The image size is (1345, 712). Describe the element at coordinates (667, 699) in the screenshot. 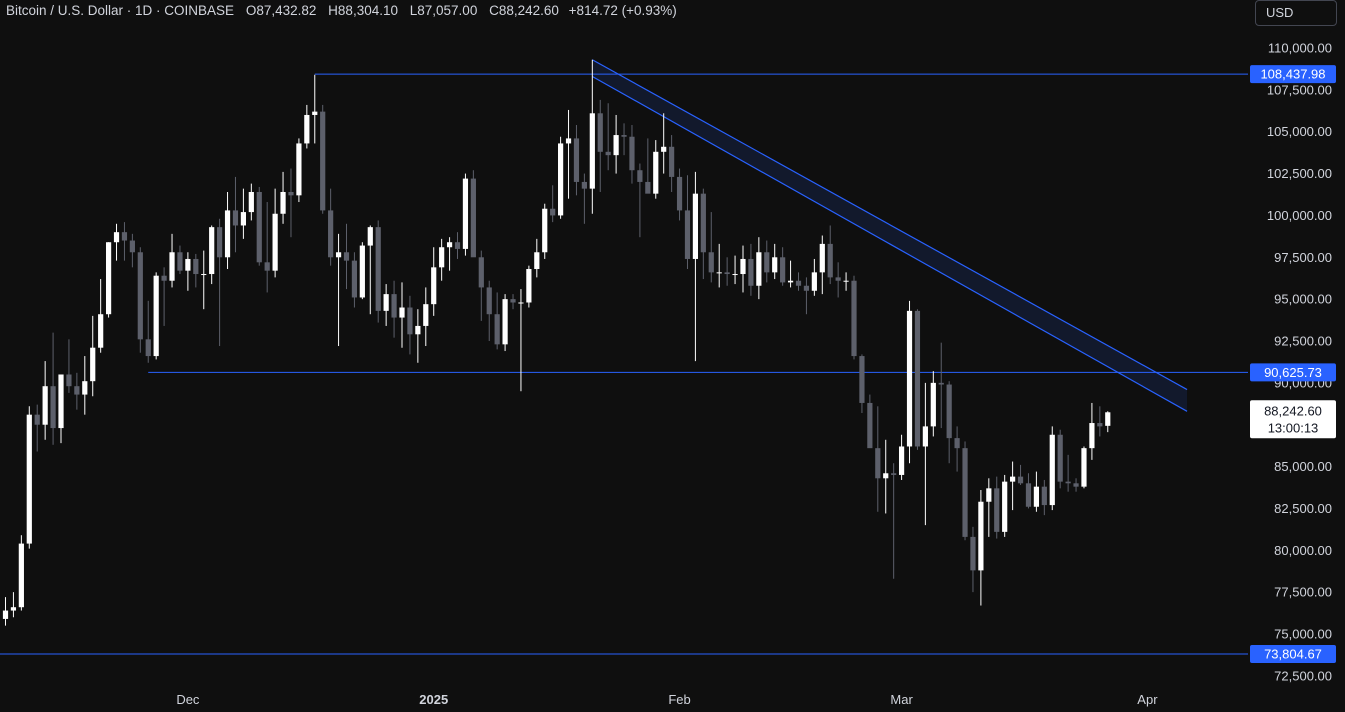

I see `time-axis: Dec 2025 Feb Mar Apr` at that location.